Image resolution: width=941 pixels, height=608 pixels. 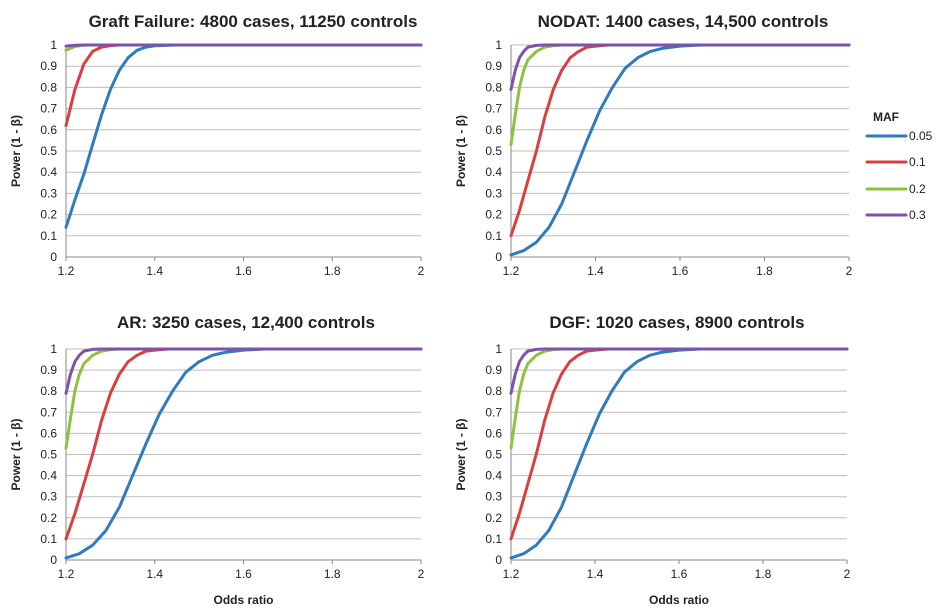 I want to click on chart-title: AR: 3250 cases, 12,400 controls, so click(x=246, y=322).